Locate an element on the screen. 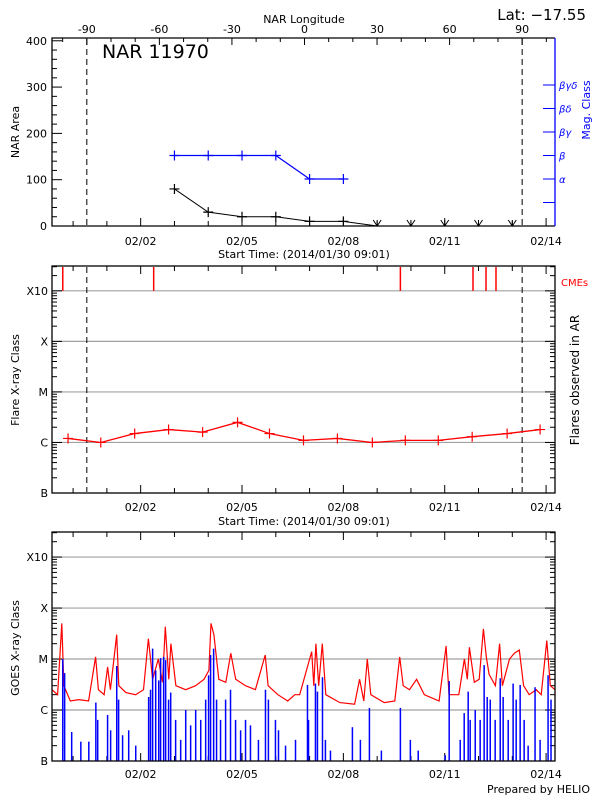  panel1-x-axis-title: Start Time: (2014/01/30 09:01) is located at coordinates (304, 254).